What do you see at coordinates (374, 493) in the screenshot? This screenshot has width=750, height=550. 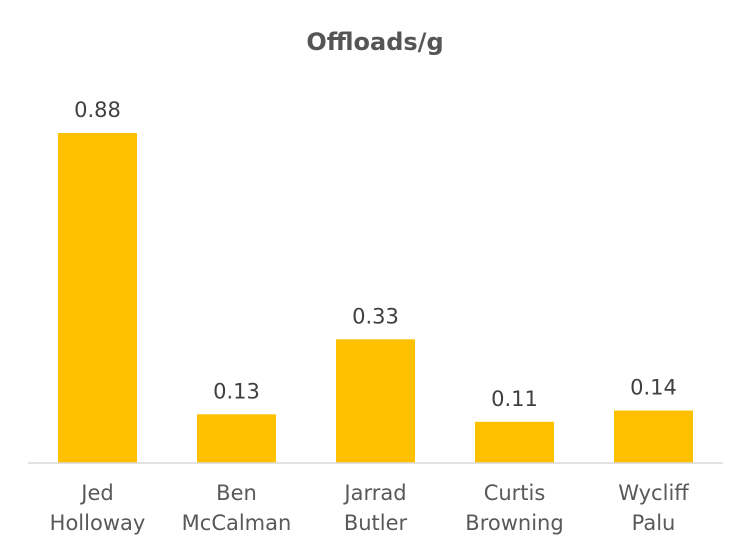 I see `category-label-2-line-0: Jarrad` at bounding box center [374, 493].